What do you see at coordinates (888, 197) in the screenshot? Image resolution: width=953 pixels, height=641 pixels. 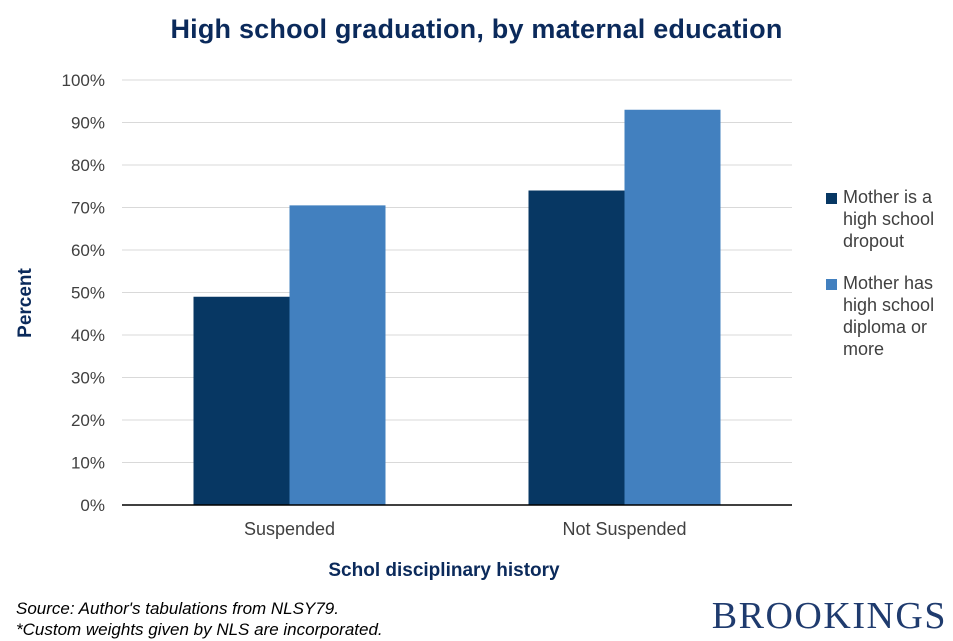 I see `legend-label-dropout-1: Mother is a` at bounding box center [888, 197].